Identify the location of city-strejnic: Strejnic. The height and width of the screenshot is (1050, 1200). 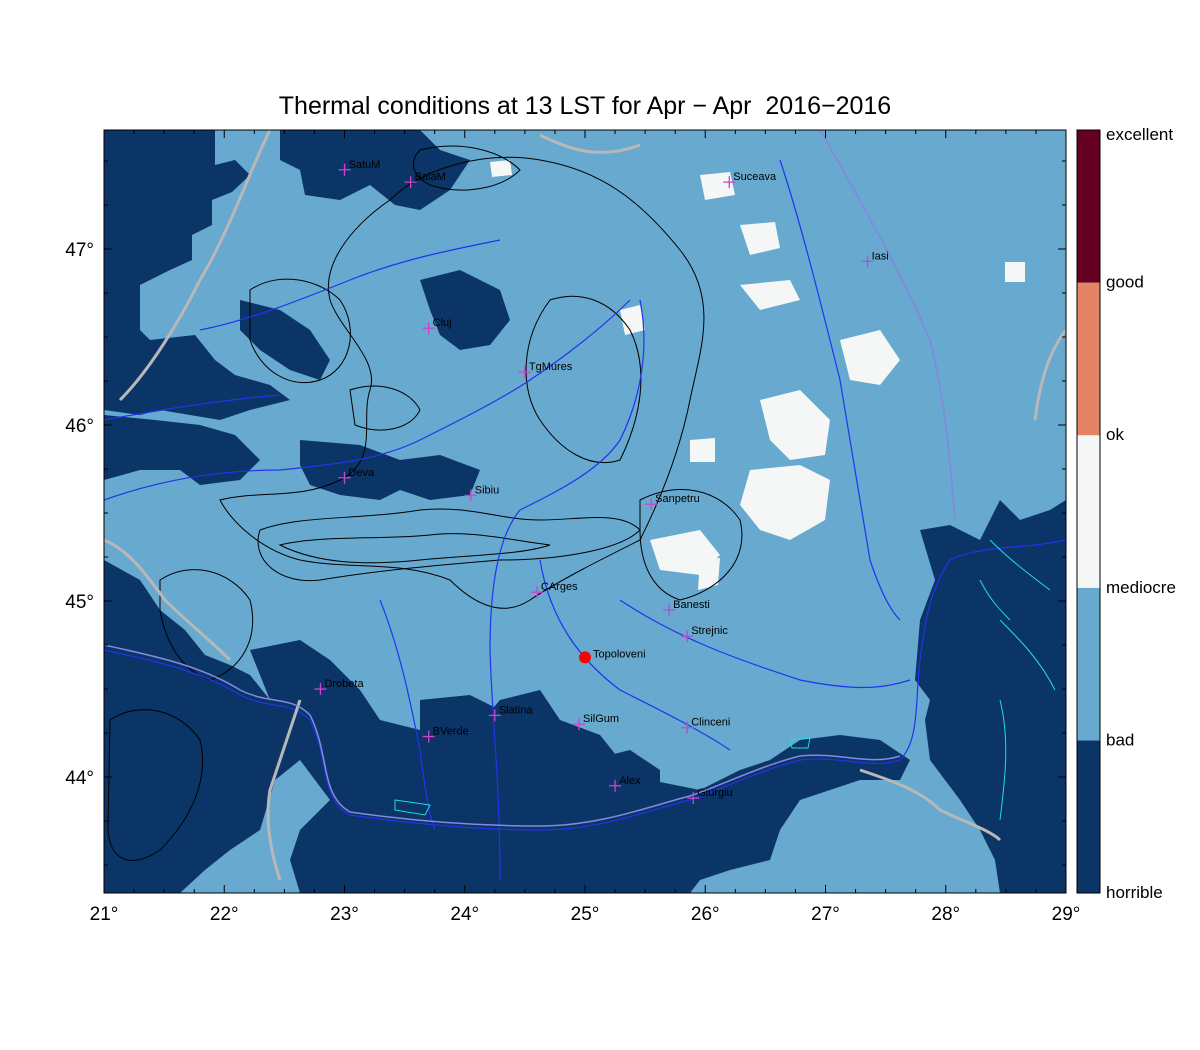
(704, 634).